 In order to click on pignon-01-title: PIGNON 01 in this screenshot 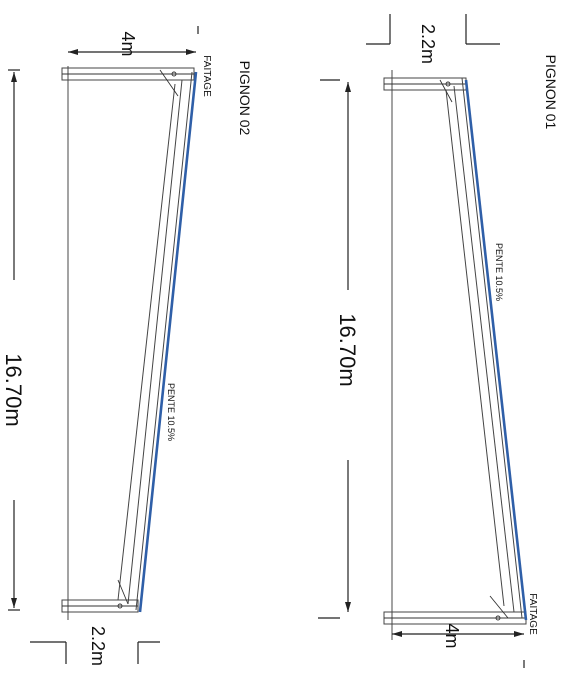, I will do `click(551, 92)`.